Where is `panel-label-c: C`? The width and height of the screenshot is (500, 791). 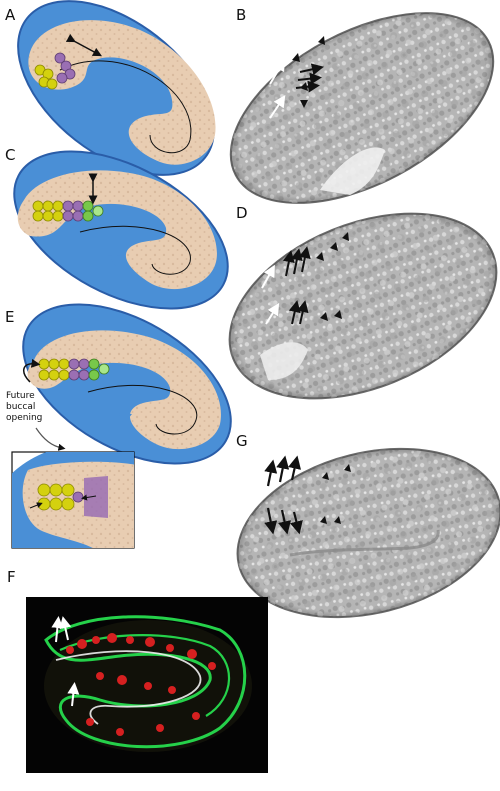 panel-label-c: C is located at coordinates (10, 155).